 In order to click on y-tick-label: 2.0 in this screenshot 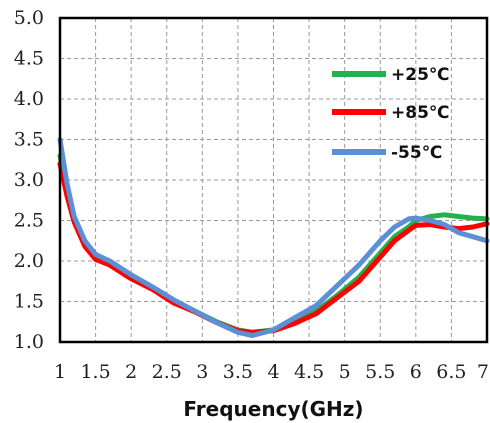, I will do `click(29, 261)`.